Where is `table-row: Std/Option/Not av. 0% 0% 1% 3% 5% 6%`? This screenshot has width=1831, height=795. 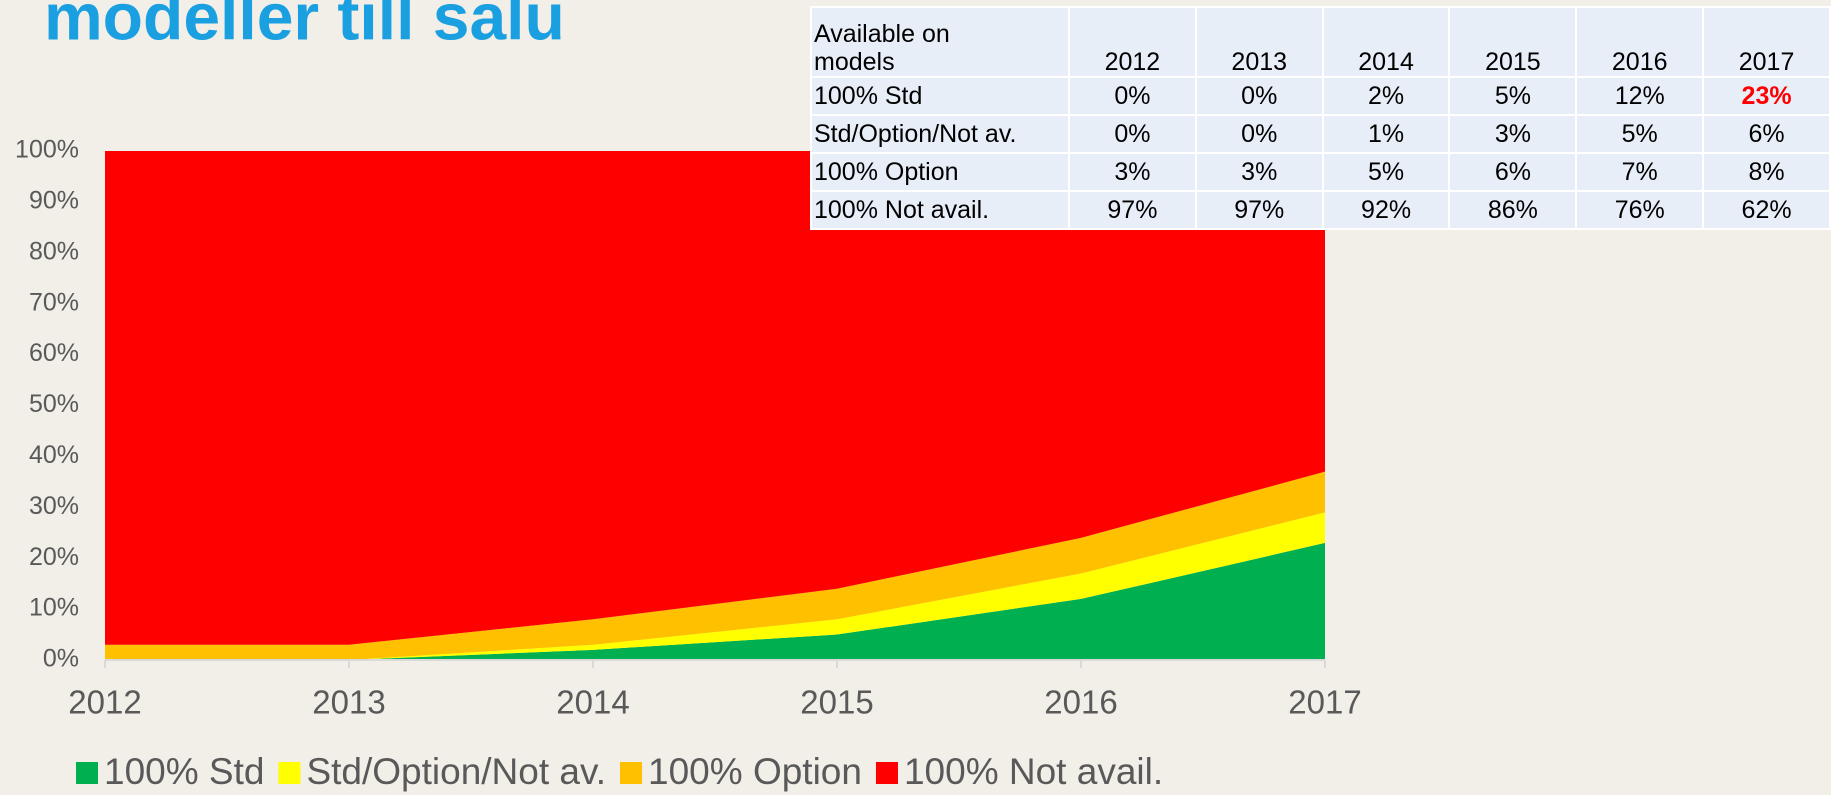 table-row: Std/Option/Not av. 0% 0% 1% 3% 5% 6% is located at coordinates (1320, 134).